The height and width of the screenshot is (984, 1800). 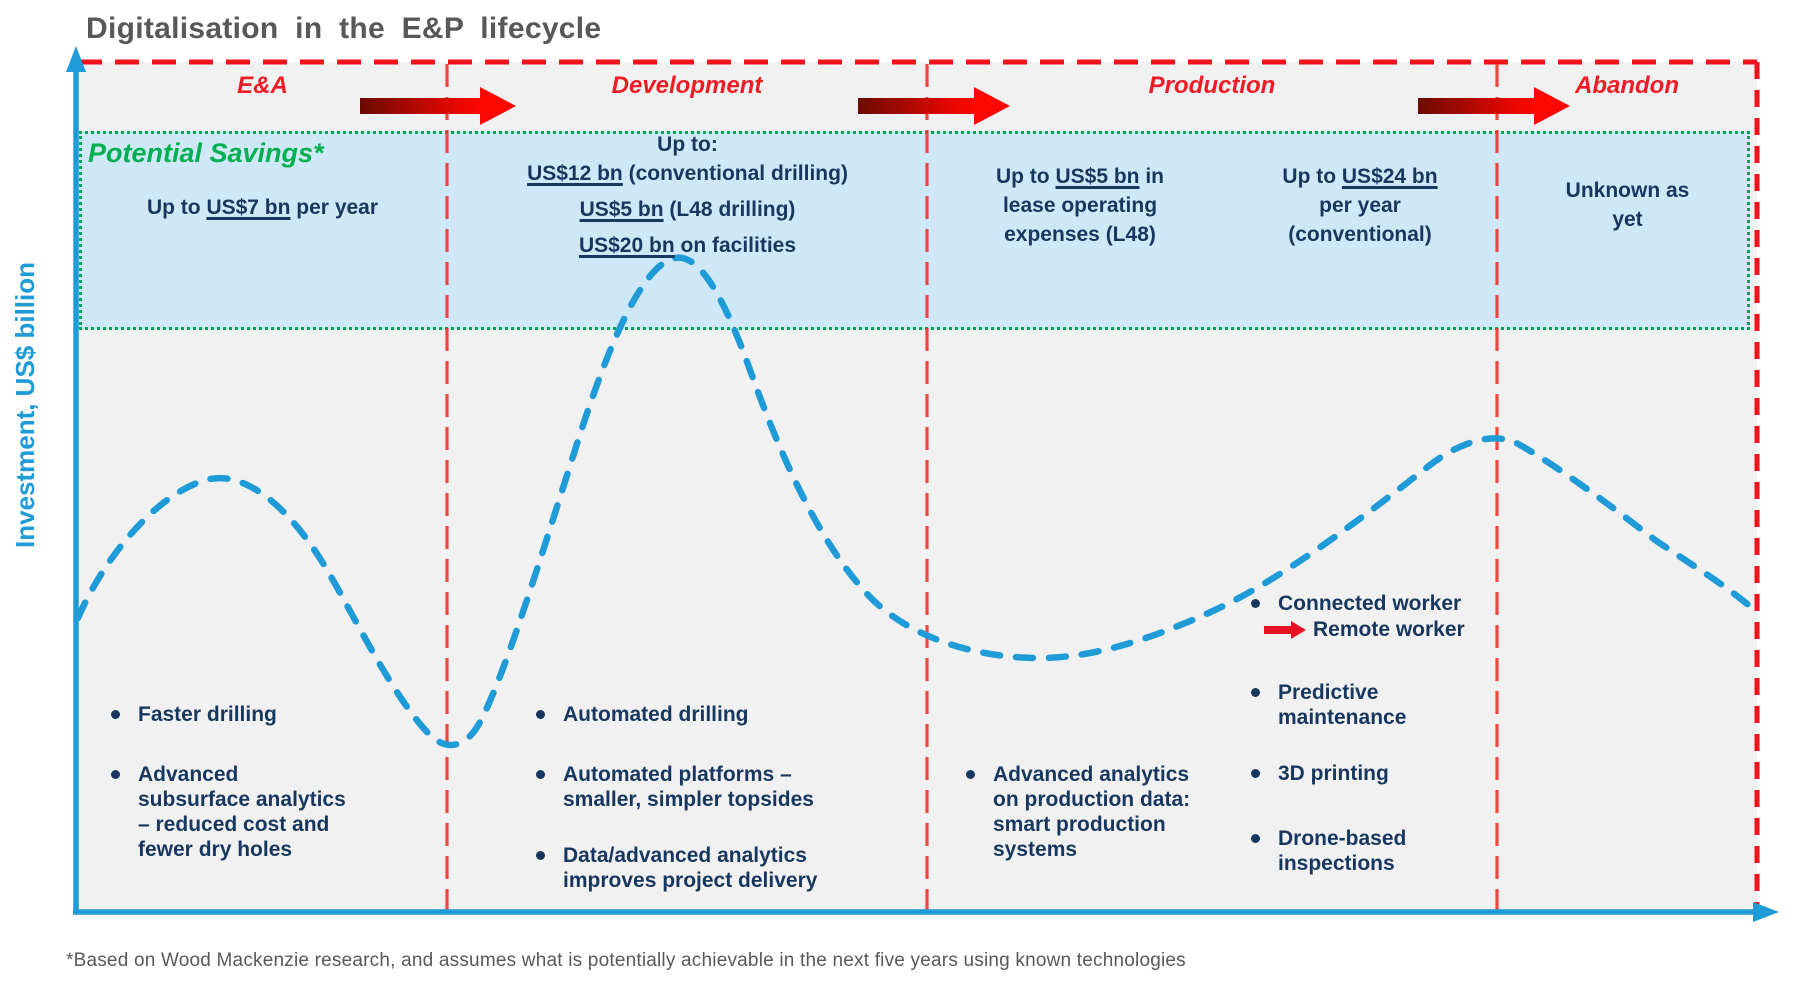 What do you see at coordinates (673, 714) in the screenshot?
I see `list-item: Automated drilling` at bounding box center [673, 714].